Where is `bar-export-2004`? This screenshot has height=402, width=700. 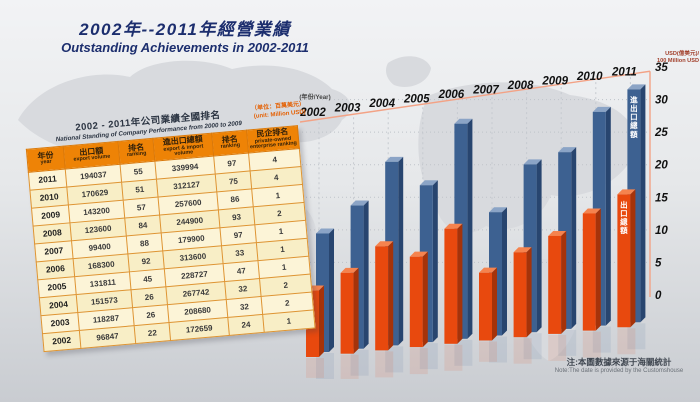
bar-export-2004 is located at coordinates (382, 298).